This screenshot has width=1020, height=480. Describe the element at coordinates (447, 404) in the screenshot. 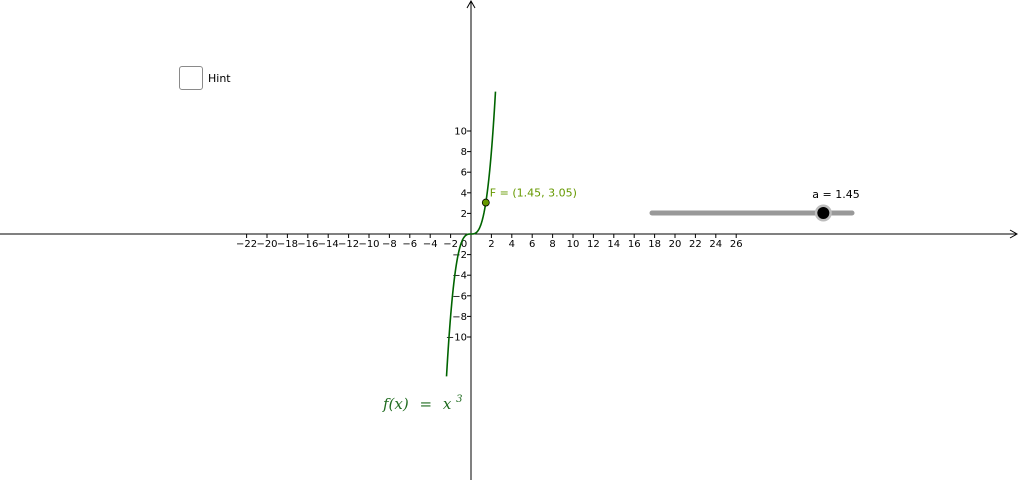

I see `function-label-rhs: x` at that location.